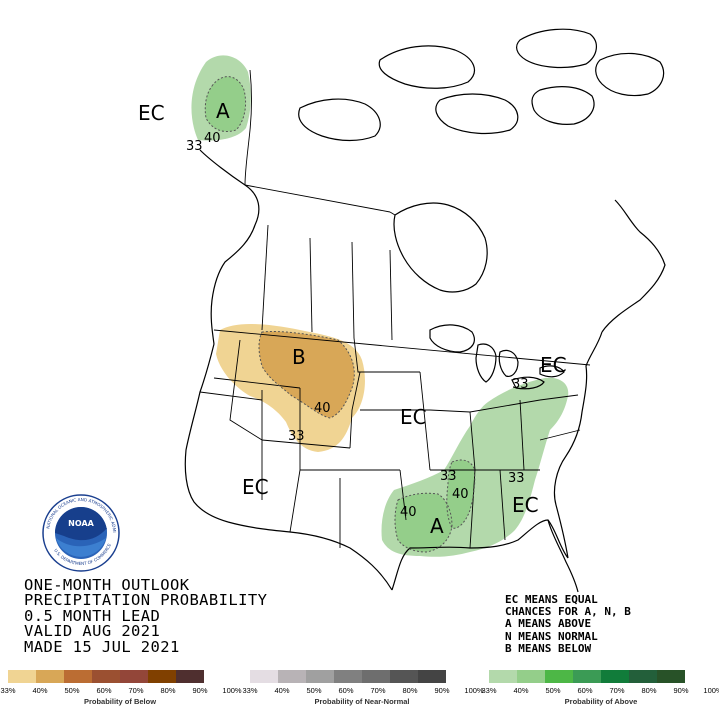 The image size is (719, 707). What do you see at coordinates (551, 636) in the screenshot?
I see `legend-note-line: N MEANS NORMAL` at bounding box center [551, 636].